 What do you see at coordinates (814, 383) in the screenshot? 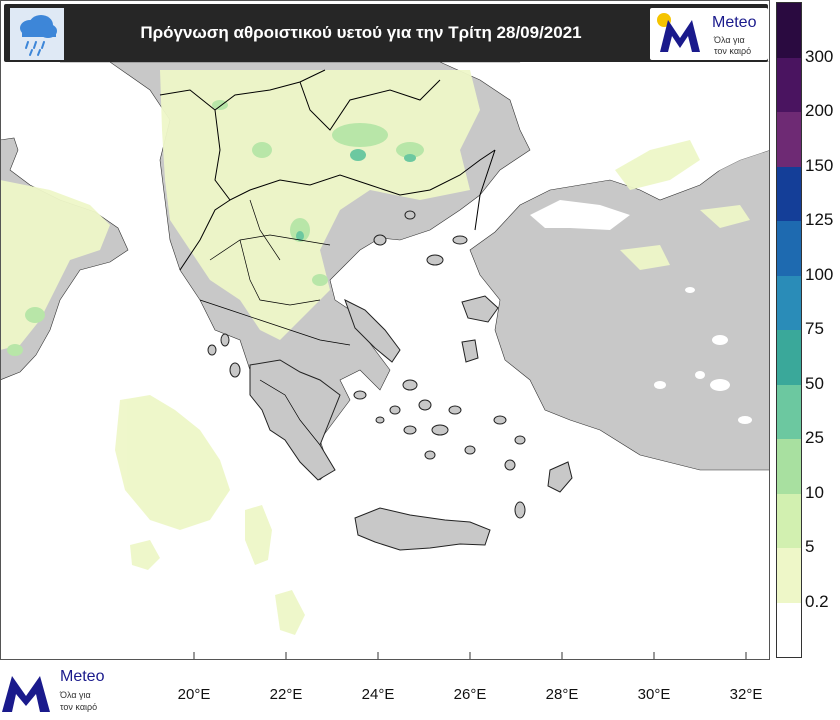
I see `legend-label: 50` at bounding box center [814, 383].